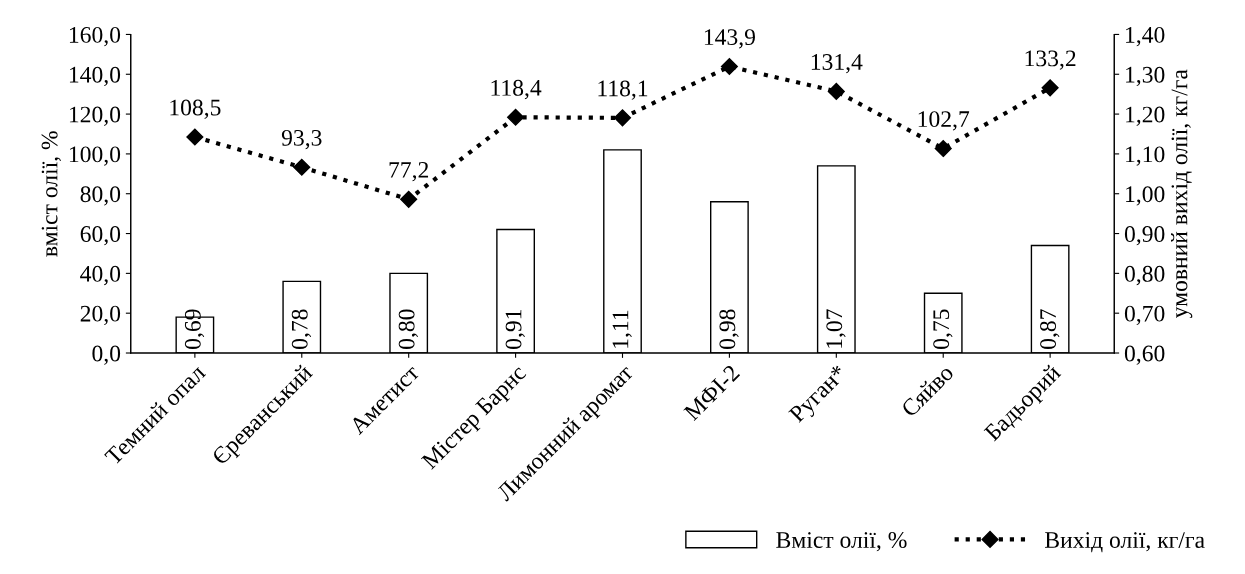  Describe the element at coordinates (194, 329) in the screenshot. I see `data-label: 0,69` at that location.